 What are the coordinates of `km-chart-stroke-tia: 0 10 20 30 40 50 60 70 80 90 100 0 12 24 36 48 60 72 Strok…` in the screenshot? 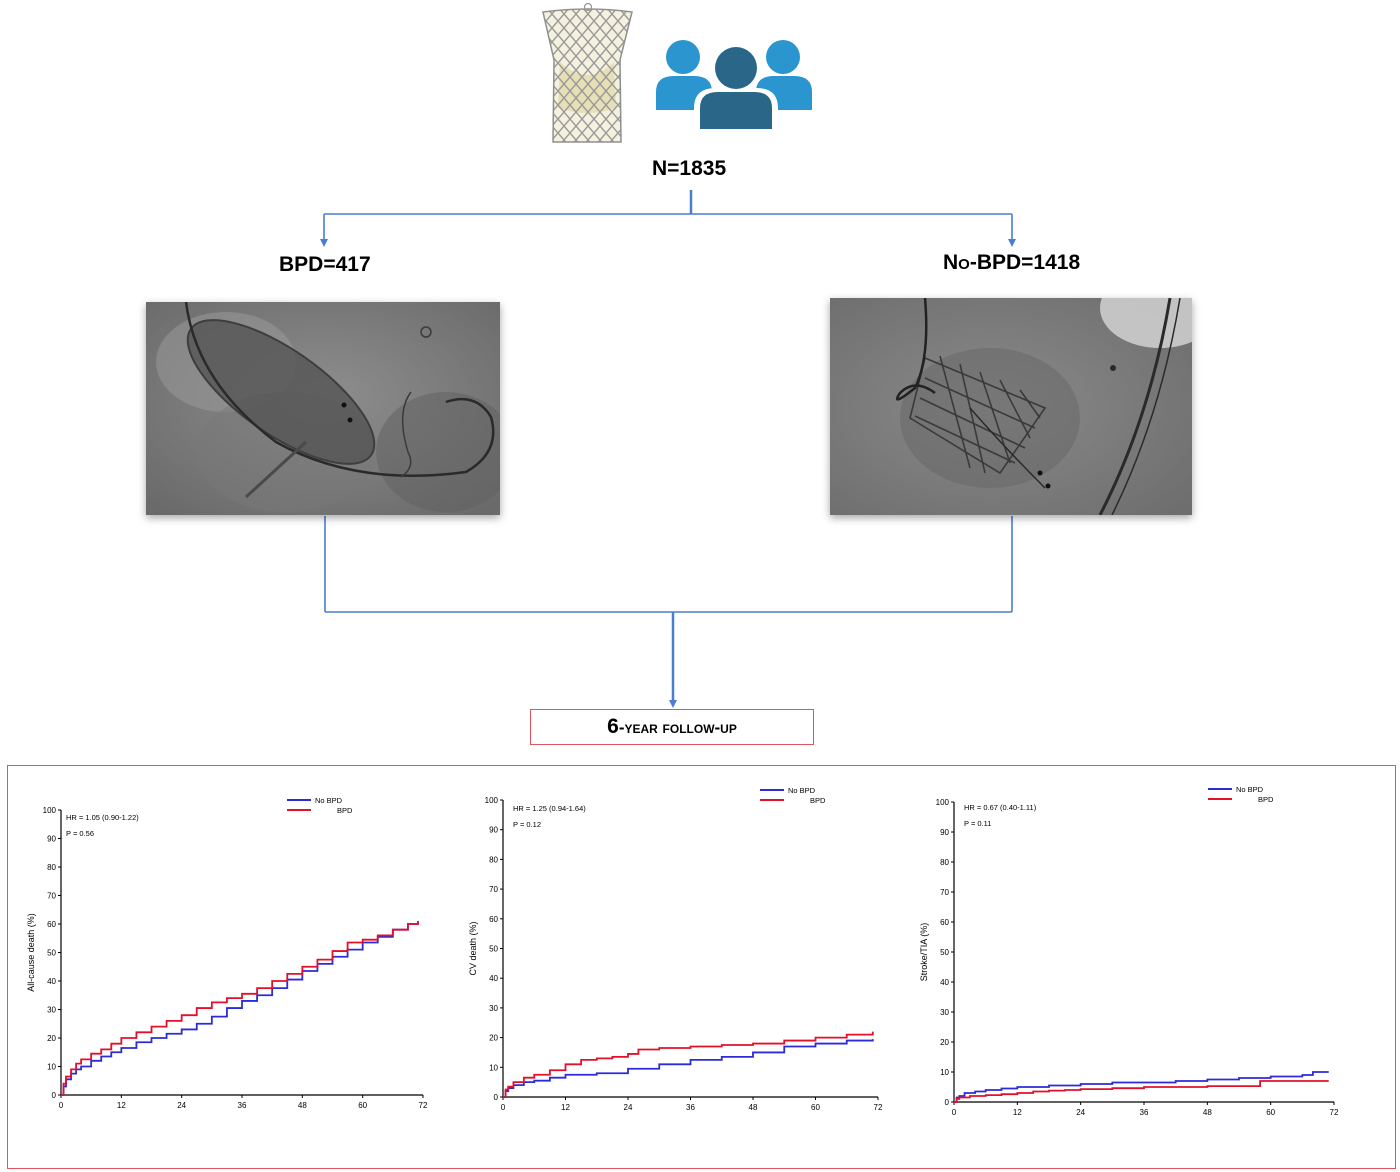 It's located at (1129, 951).